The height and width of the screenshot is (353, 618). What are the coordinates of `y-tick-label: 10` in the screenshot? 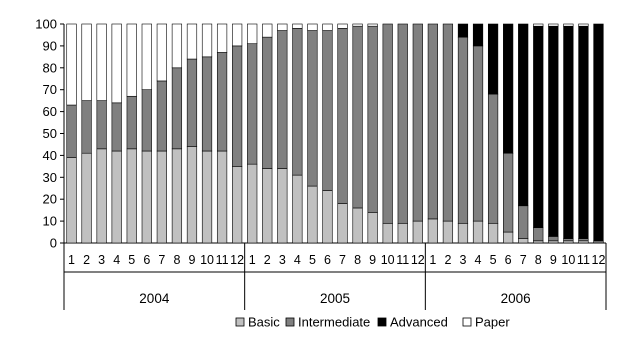 It's located at (50, 221).